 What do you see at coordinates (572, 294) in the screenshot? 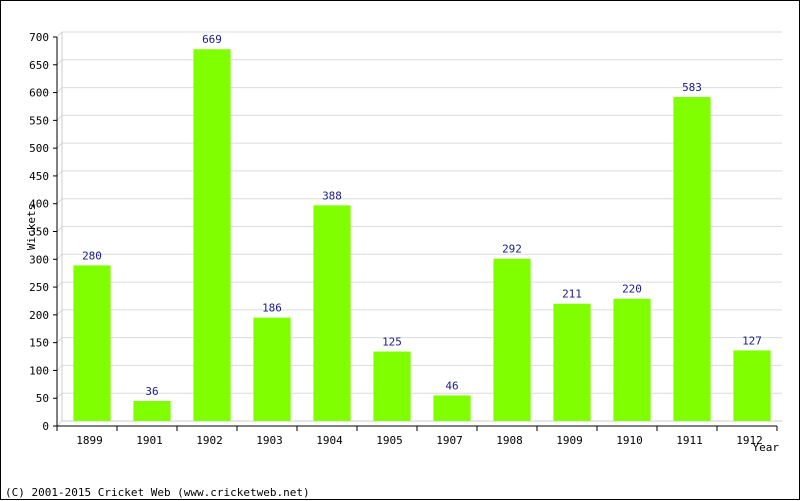
I see `data-label-1909: 211` at bounding box center [572, 294].